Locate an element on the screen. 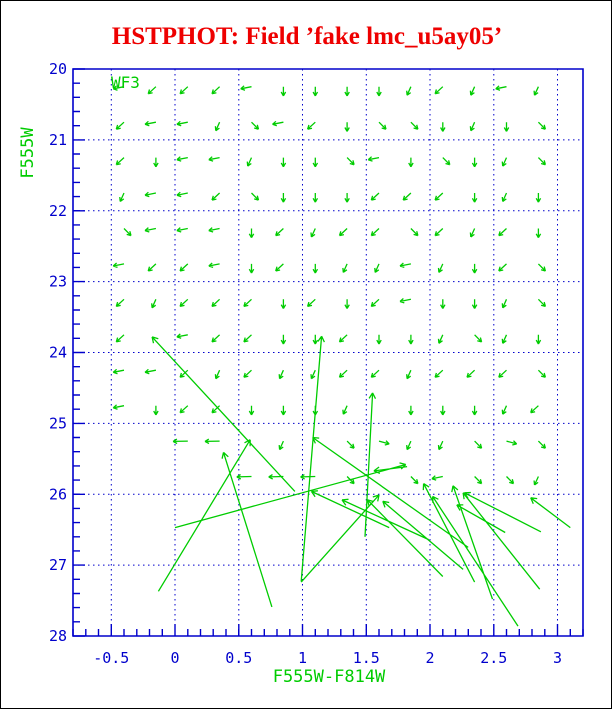 The image size is (612, 709). chart-text: 27 is located at coordinates (58, 565).